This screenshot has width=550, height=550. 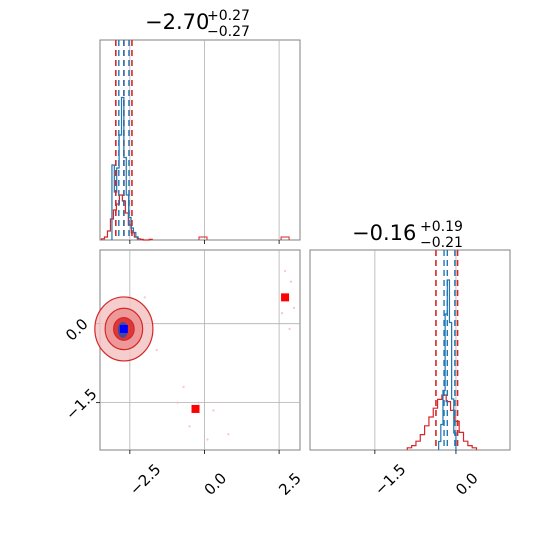 What do you see at coordinates (447, 364) in the screenshot?
I see `panel3-peak-histogram` at bounding box center [447, 364].